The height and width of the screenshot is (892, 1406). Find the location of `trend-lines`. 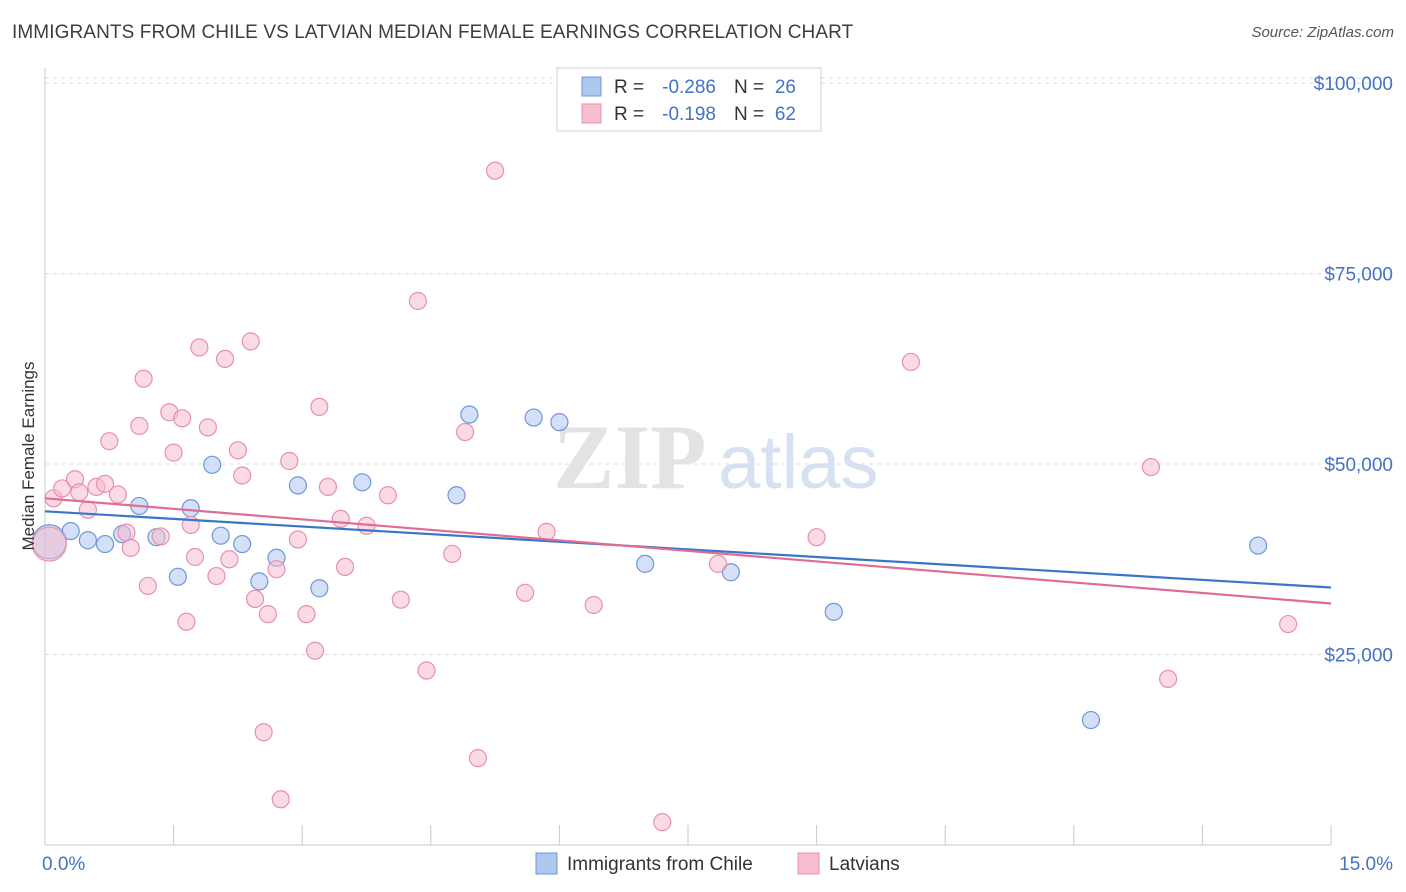

trend-lines is located at coordinates (688, 551).